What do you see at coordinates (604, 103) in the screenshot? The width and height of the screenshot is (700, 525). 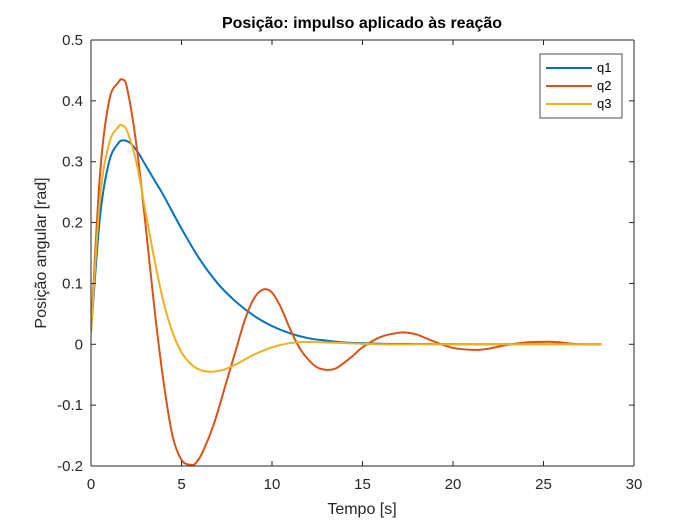 I see `legend-label-q3: q3` at bounding box center [604, 103].